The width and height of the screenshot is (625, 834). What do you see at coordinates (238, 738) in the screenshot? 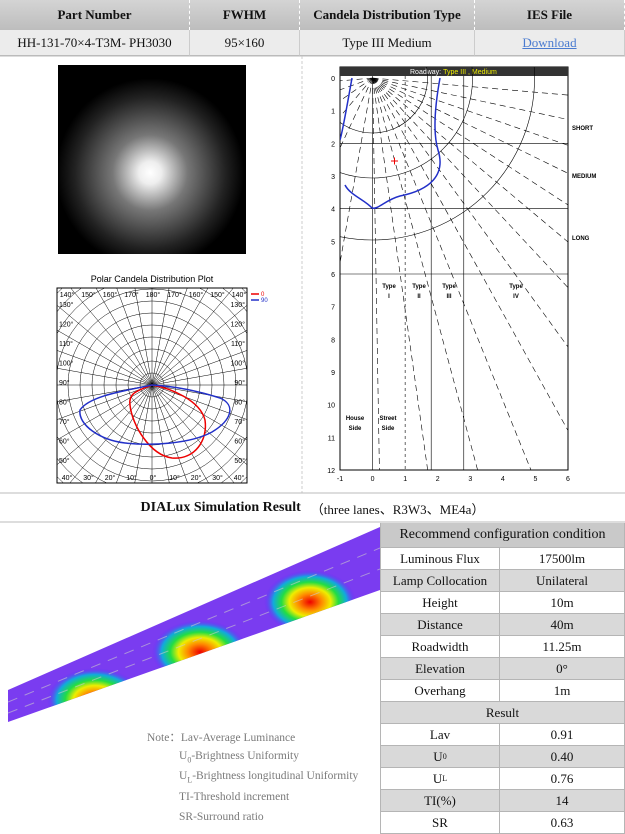
I see `label-part: Lav-Average Luminance` at bounding box center [238, 738].